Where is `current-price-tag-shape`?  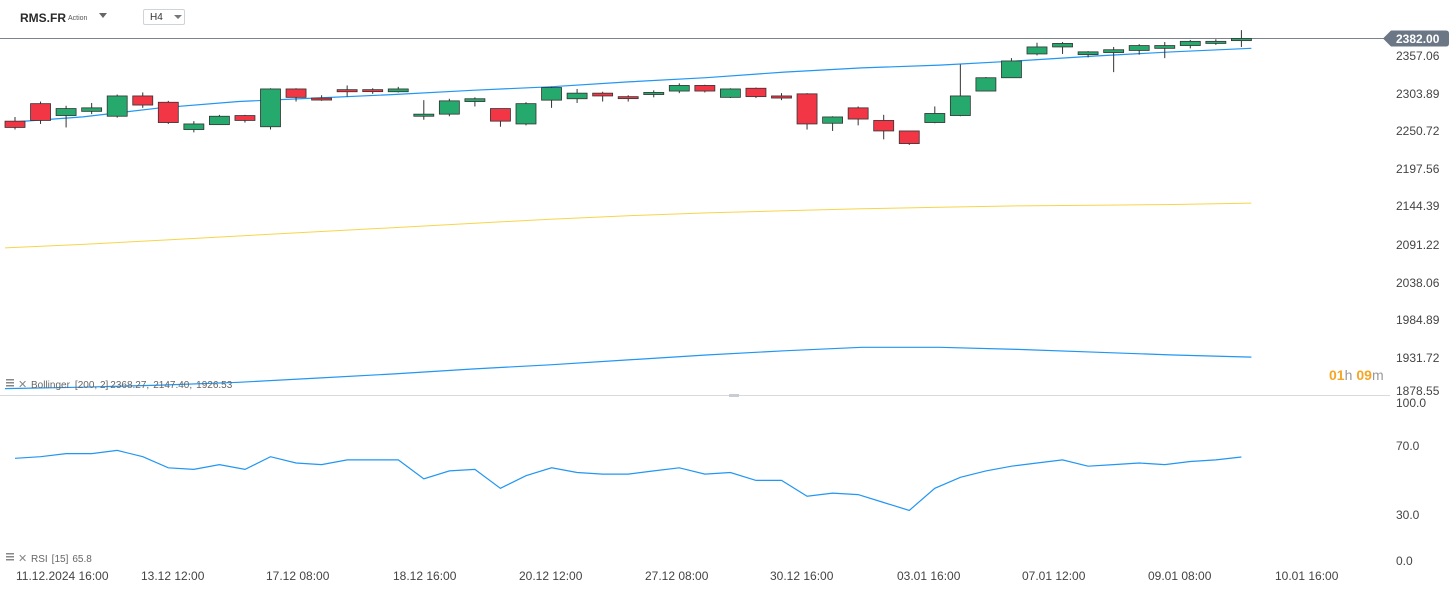
current-price-tag-shape is located at coordinates (1416, 38).